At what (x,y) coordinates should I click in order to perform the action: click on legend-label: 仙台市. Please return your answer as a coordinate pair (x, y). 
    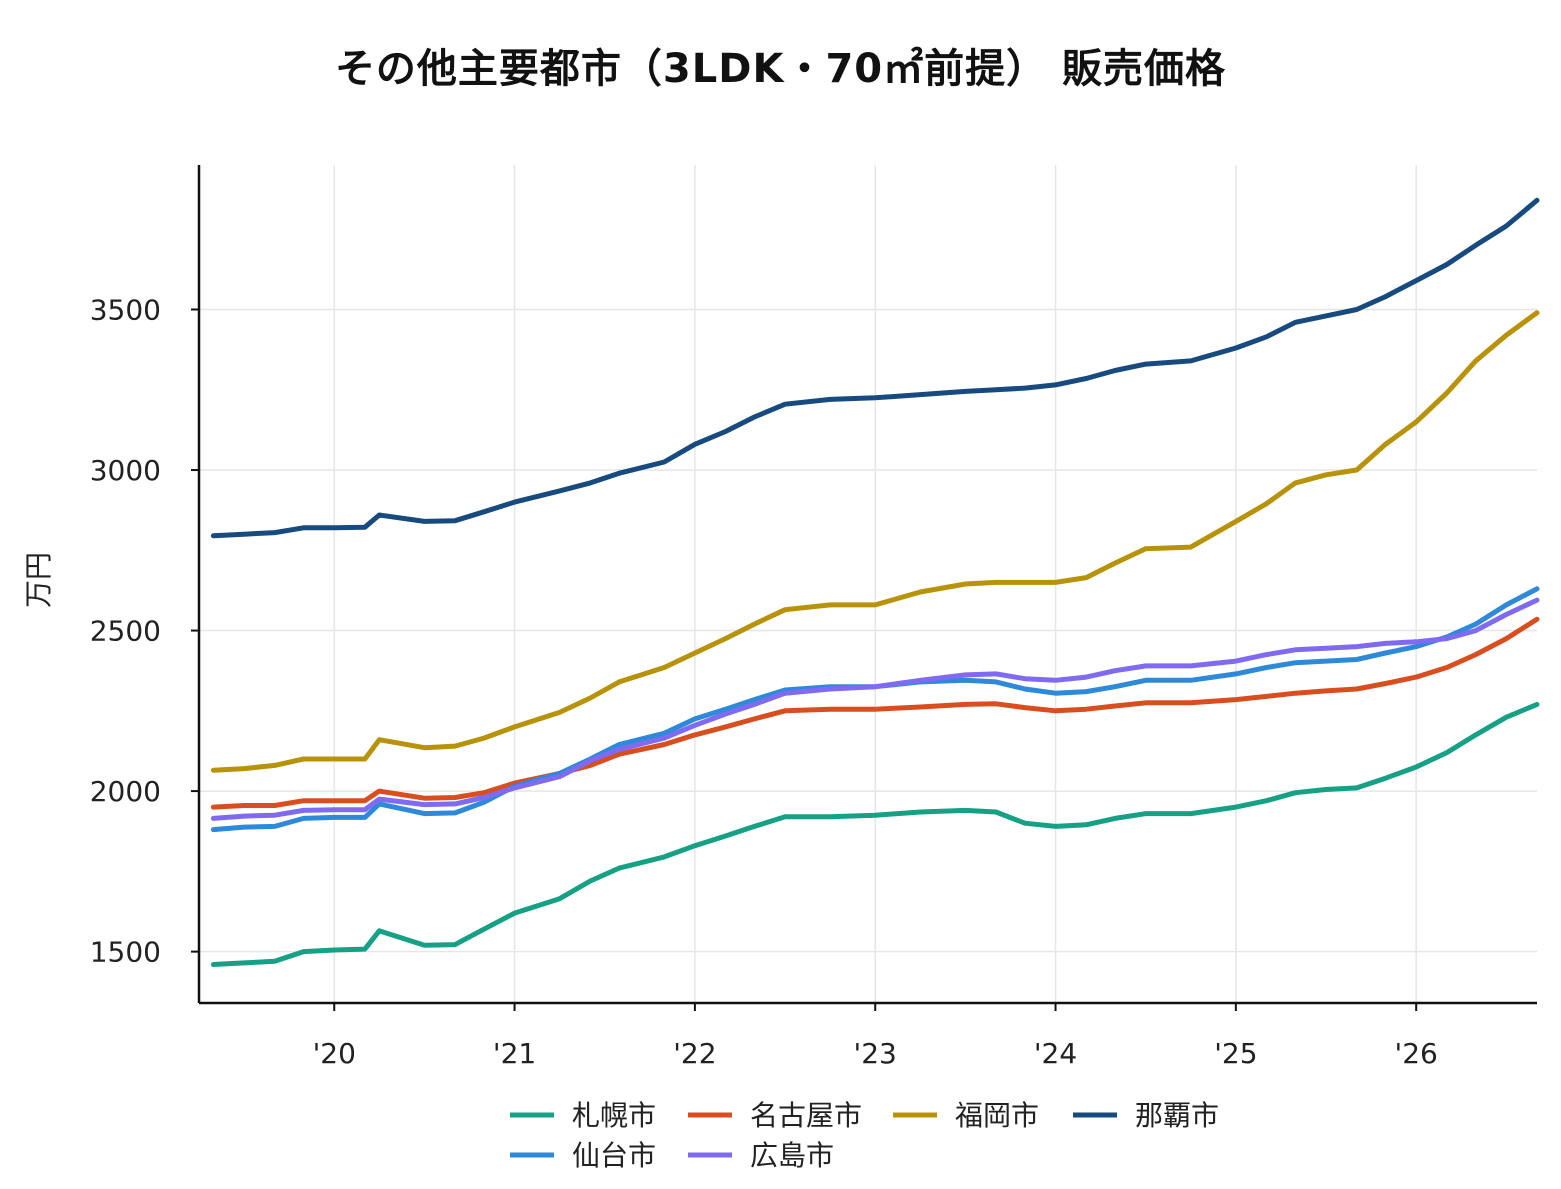
    Looking at the image, I should click on (614, 1155).